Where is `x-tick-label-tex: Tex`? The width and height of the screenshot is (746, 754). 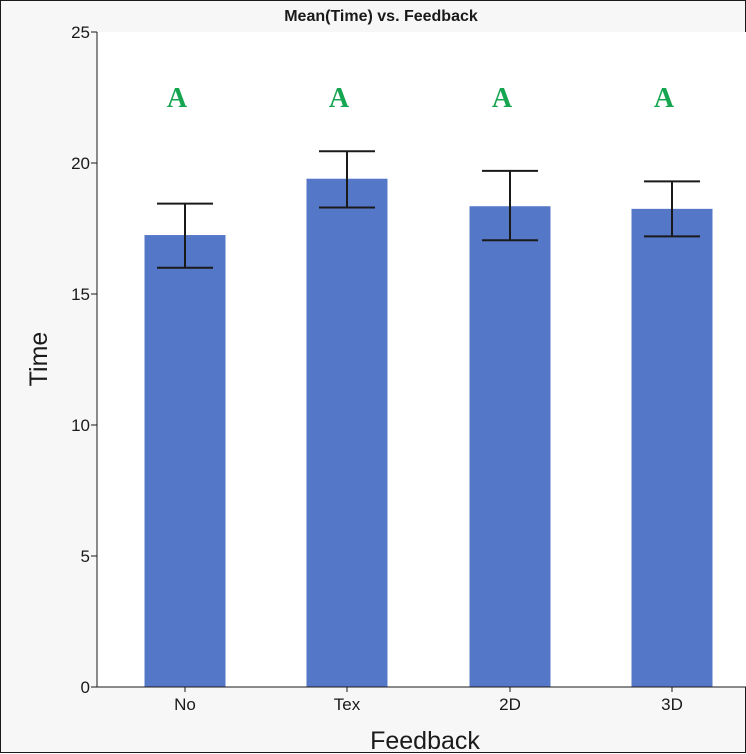 x-tick-label-tex: Tex is located at coordinates (347, 704).